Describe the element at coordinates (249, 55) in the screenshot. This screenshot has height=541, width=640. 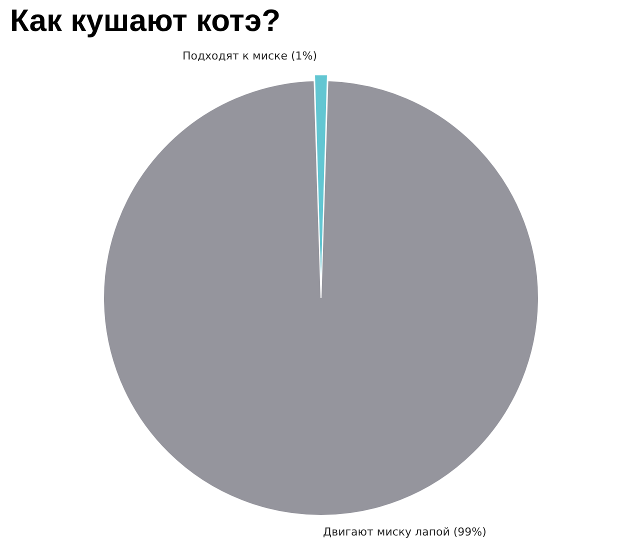
I see `slice-label: Подходят к миске (1%)` at that location.